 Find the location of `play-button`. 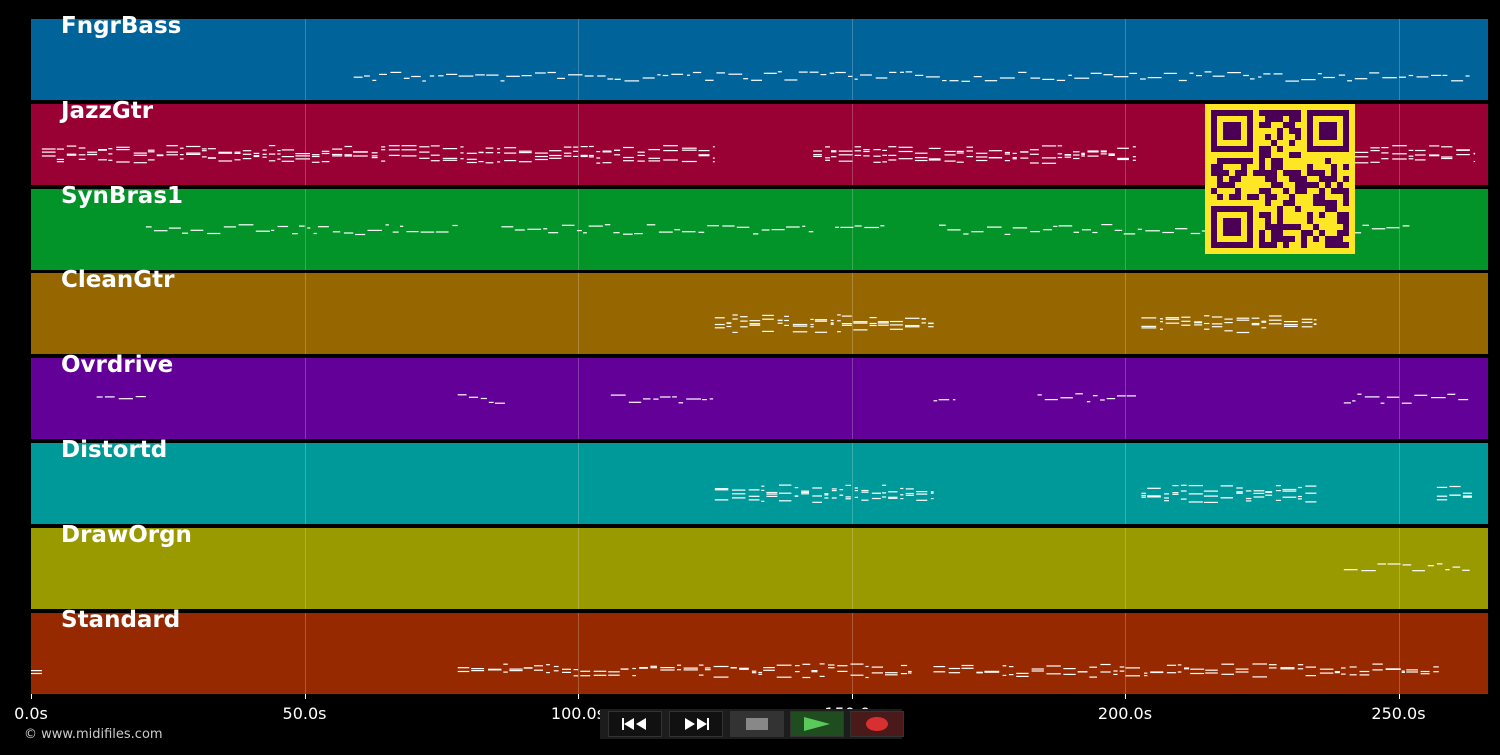

play-button is located at coordinates (817, 724).